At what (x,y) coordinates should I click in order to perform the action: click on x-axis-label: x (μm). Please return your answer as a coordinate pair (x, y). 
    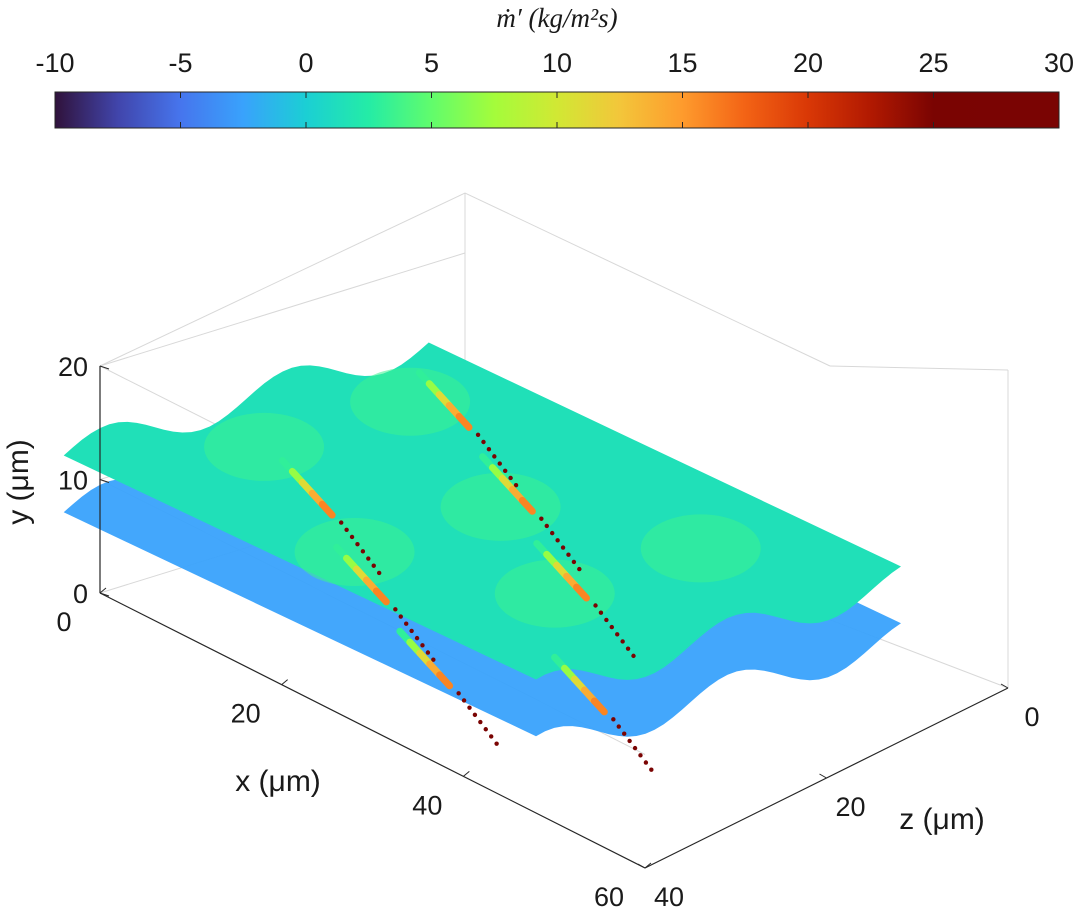
    Looking at the image, I should click on (278, 781).